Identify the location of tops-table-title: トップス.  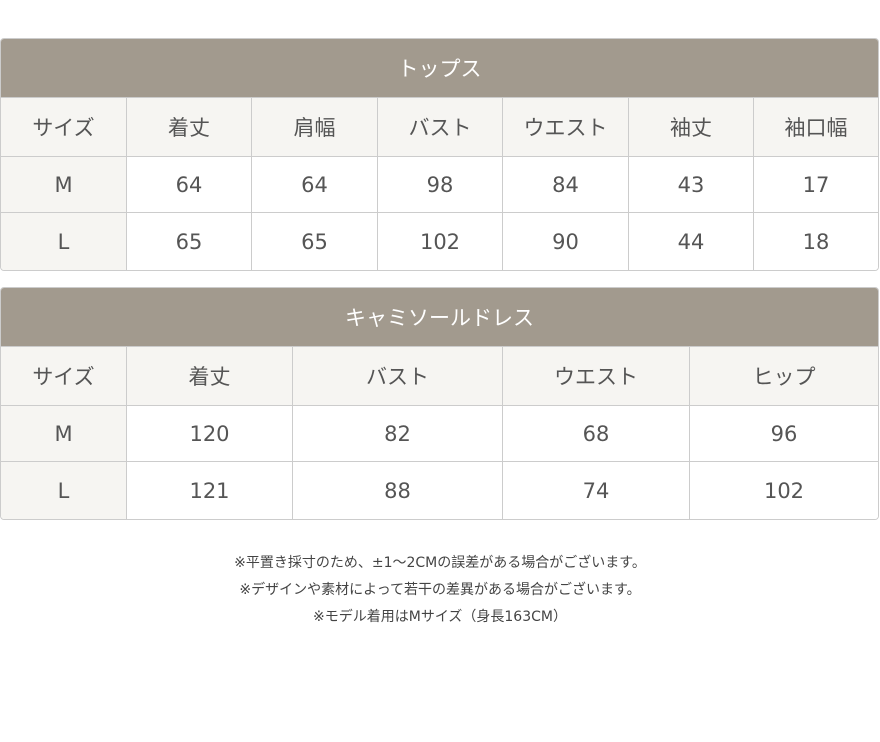
(439, 68).